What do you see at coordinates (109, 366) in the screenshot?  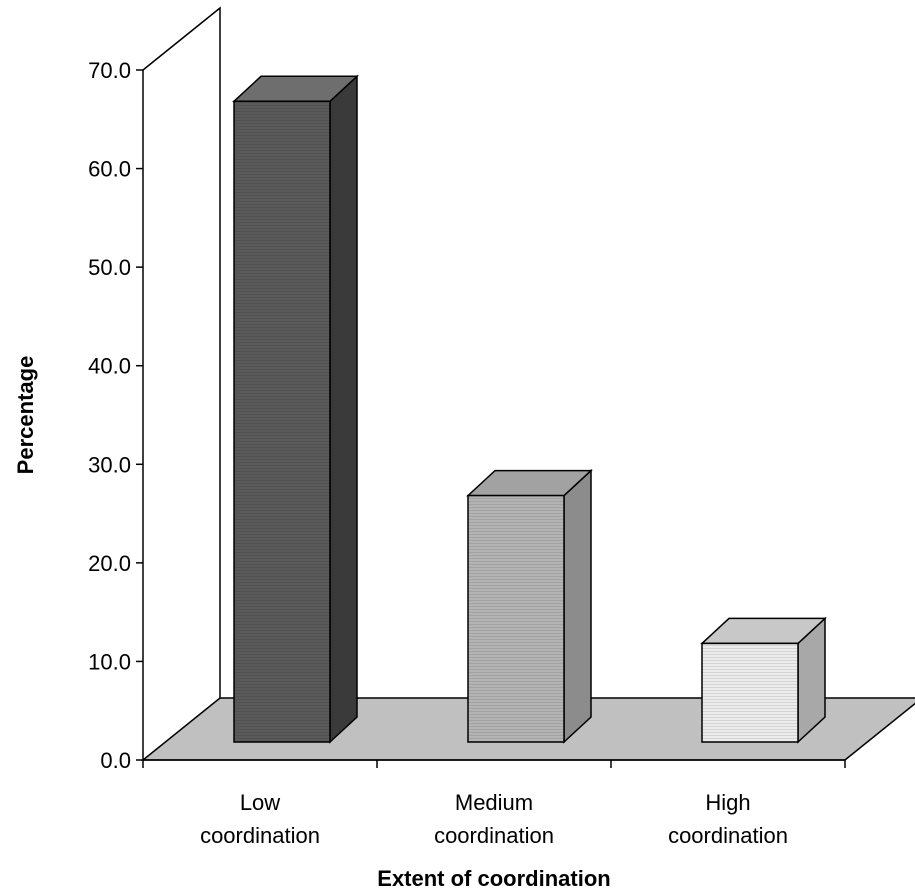 I see `y-tick-label: 40.0` at bounding box center [109, 366].